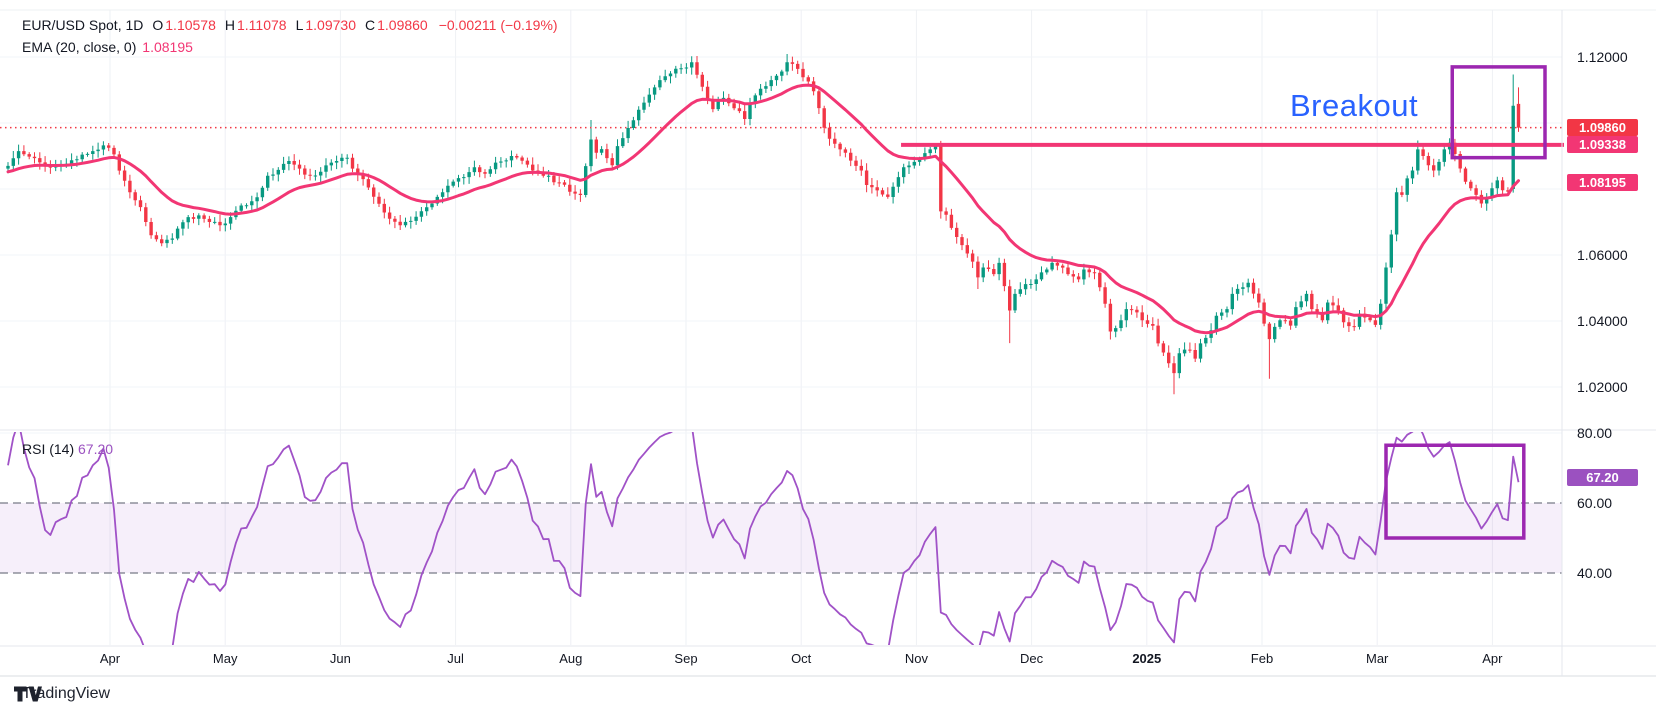  What do you see at coordinates (1602, 255) in the screenshot?
I see `price-axis-label: 1.06000` at bounding box center [1602, 255].